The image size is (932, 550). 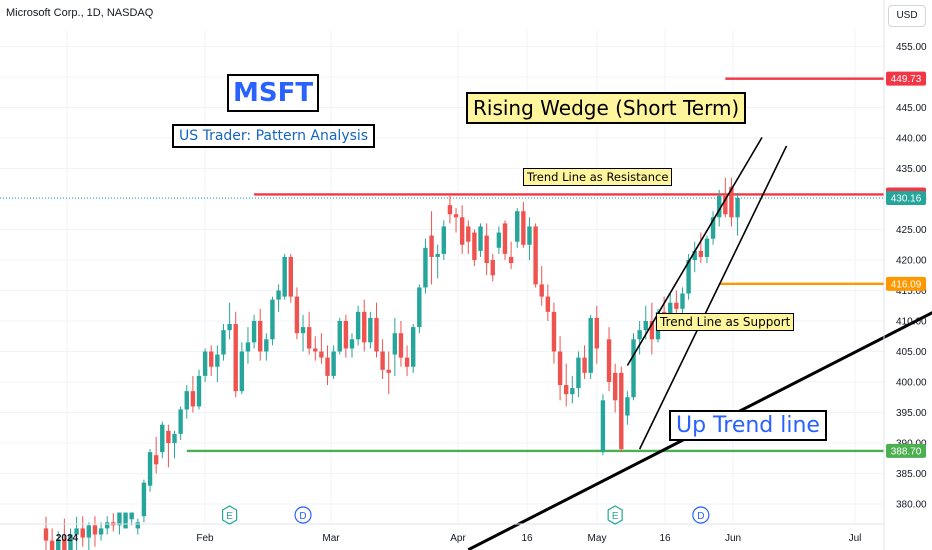 I want to click on price-tag: 416.09, so click(x=906, y=284).